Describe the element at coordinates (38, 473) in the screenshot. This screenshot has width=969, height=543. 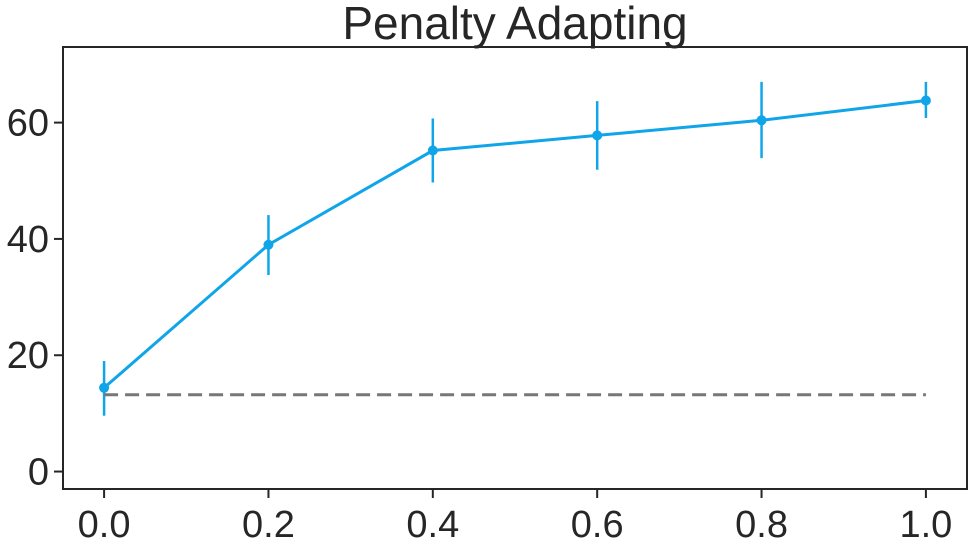
I see `y-tick-label: 0` at that location.